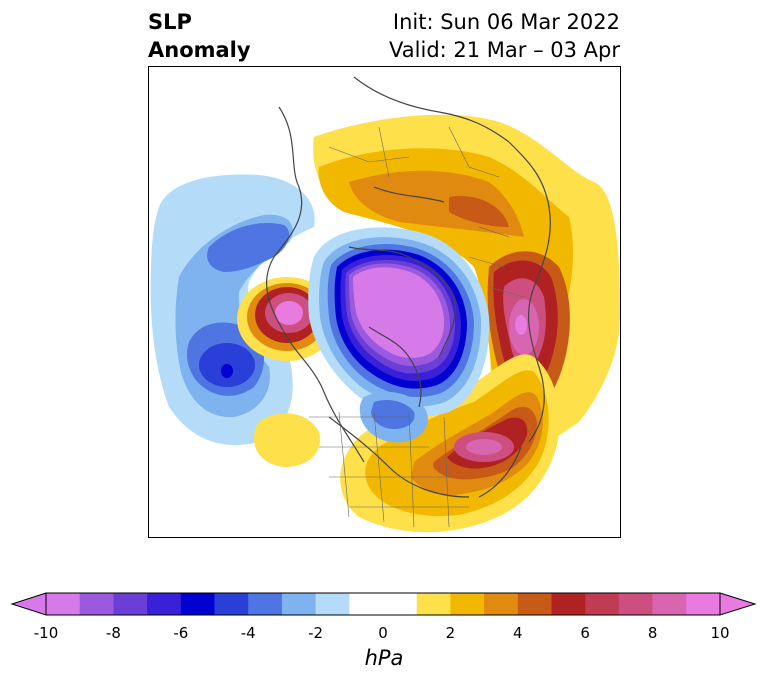 The width and height of the screenshot is (768, 684). I want to click on colorbar-tick-label: -10, so click(46, 633).